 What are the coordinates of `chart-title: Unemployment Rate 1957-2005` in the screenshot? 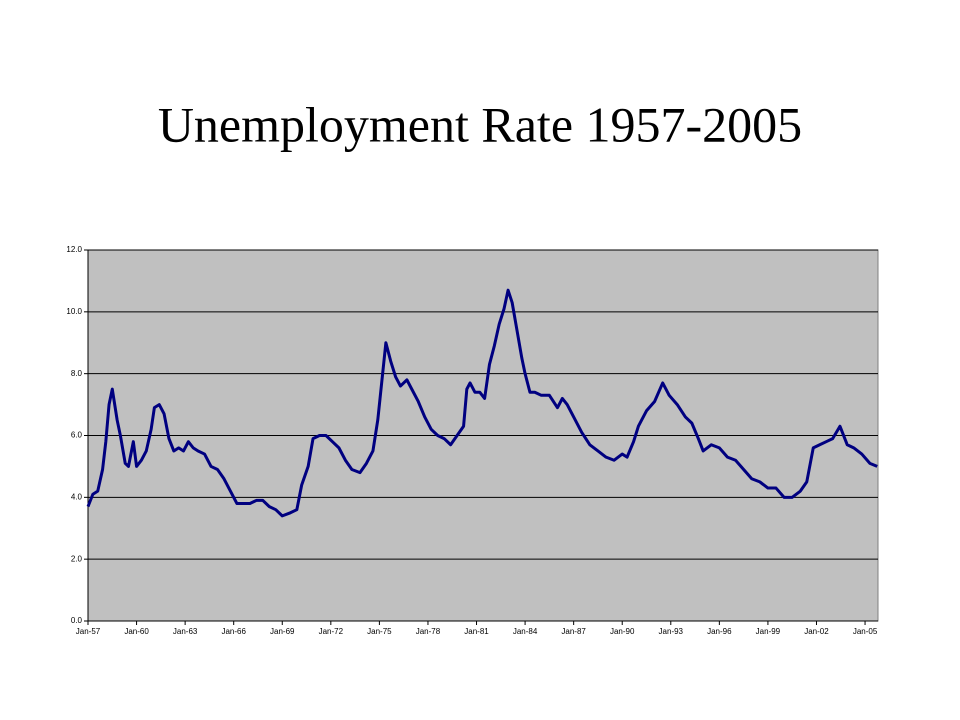 It's located at (480, 124).